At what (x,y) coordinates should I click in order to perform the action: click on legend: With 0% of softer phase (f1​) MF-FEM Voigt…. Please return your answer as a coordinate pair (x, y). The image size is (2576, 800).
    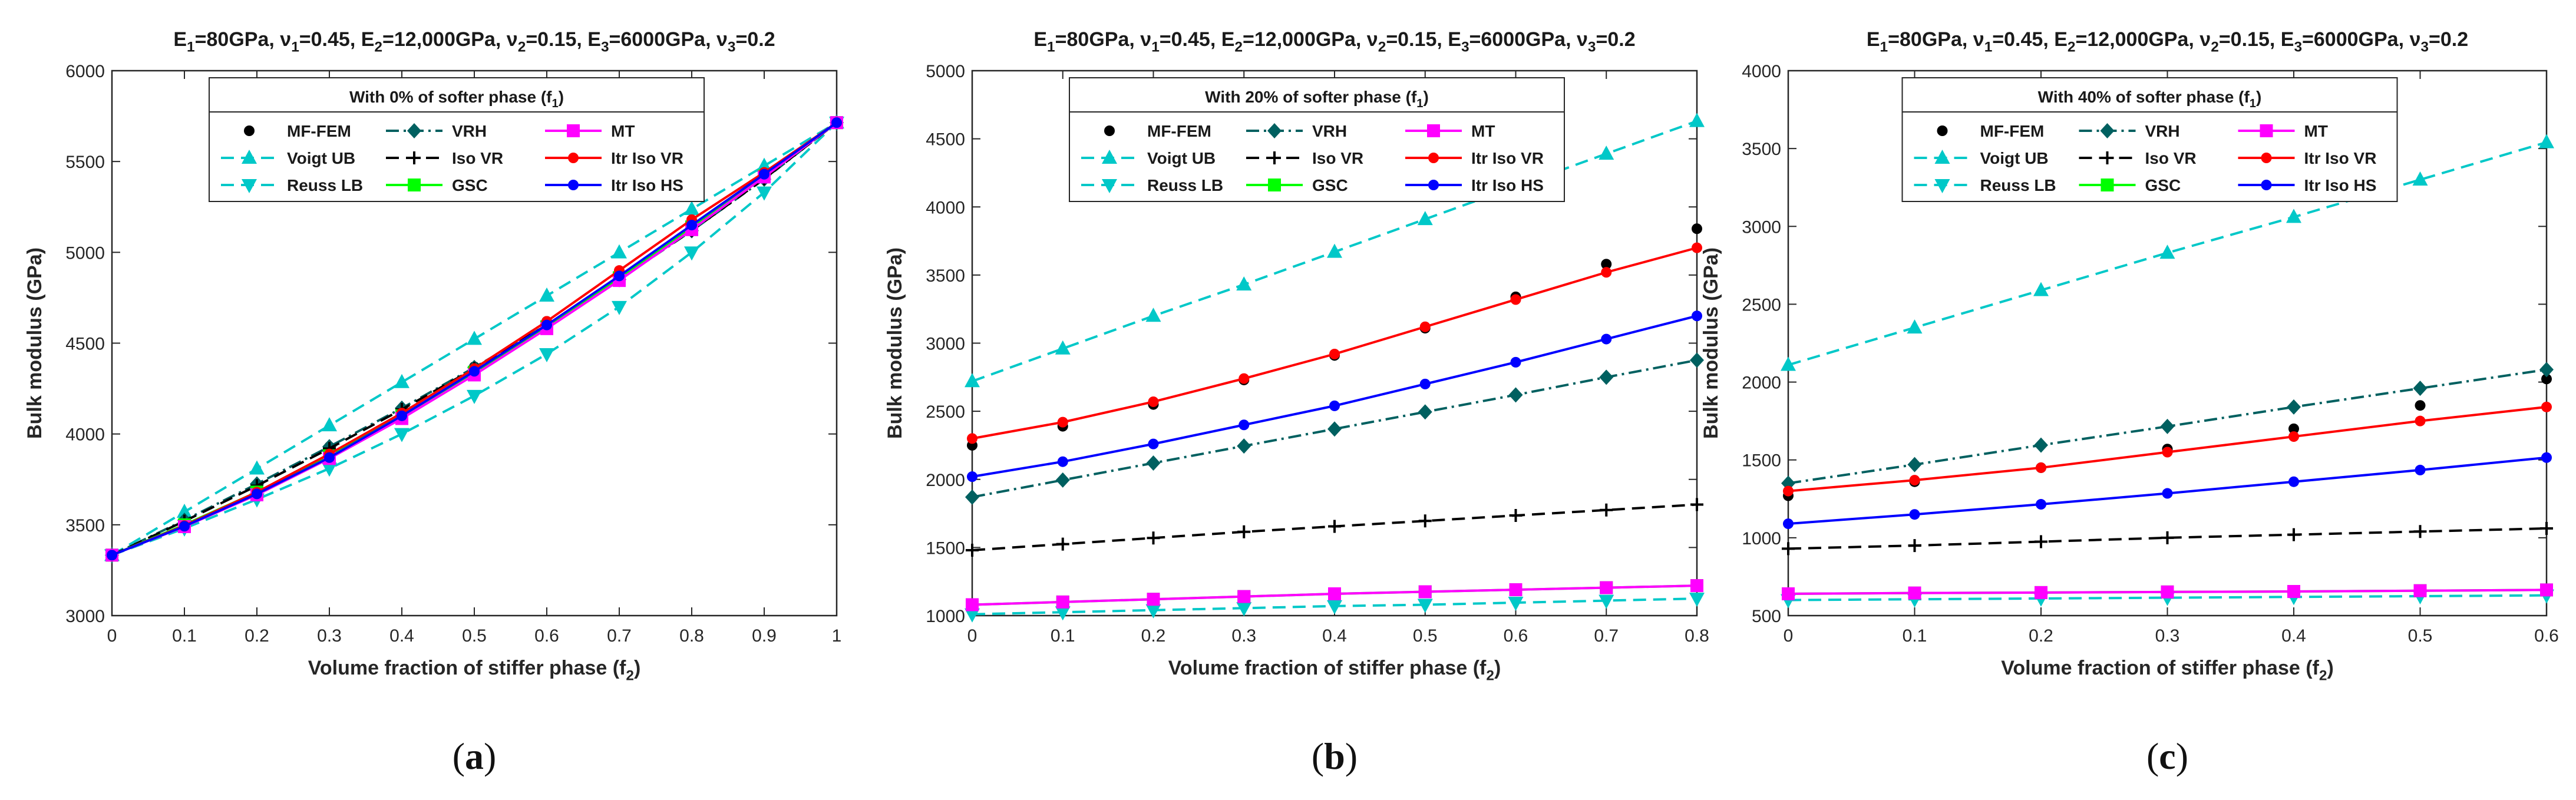
    Looking at the image, I should click on (457, 139).